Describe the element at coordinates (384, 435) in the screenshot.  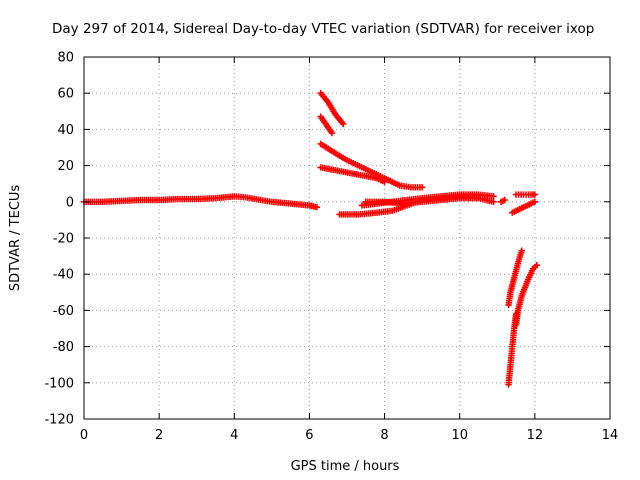
I see `x-tick-label: 8` at that location.